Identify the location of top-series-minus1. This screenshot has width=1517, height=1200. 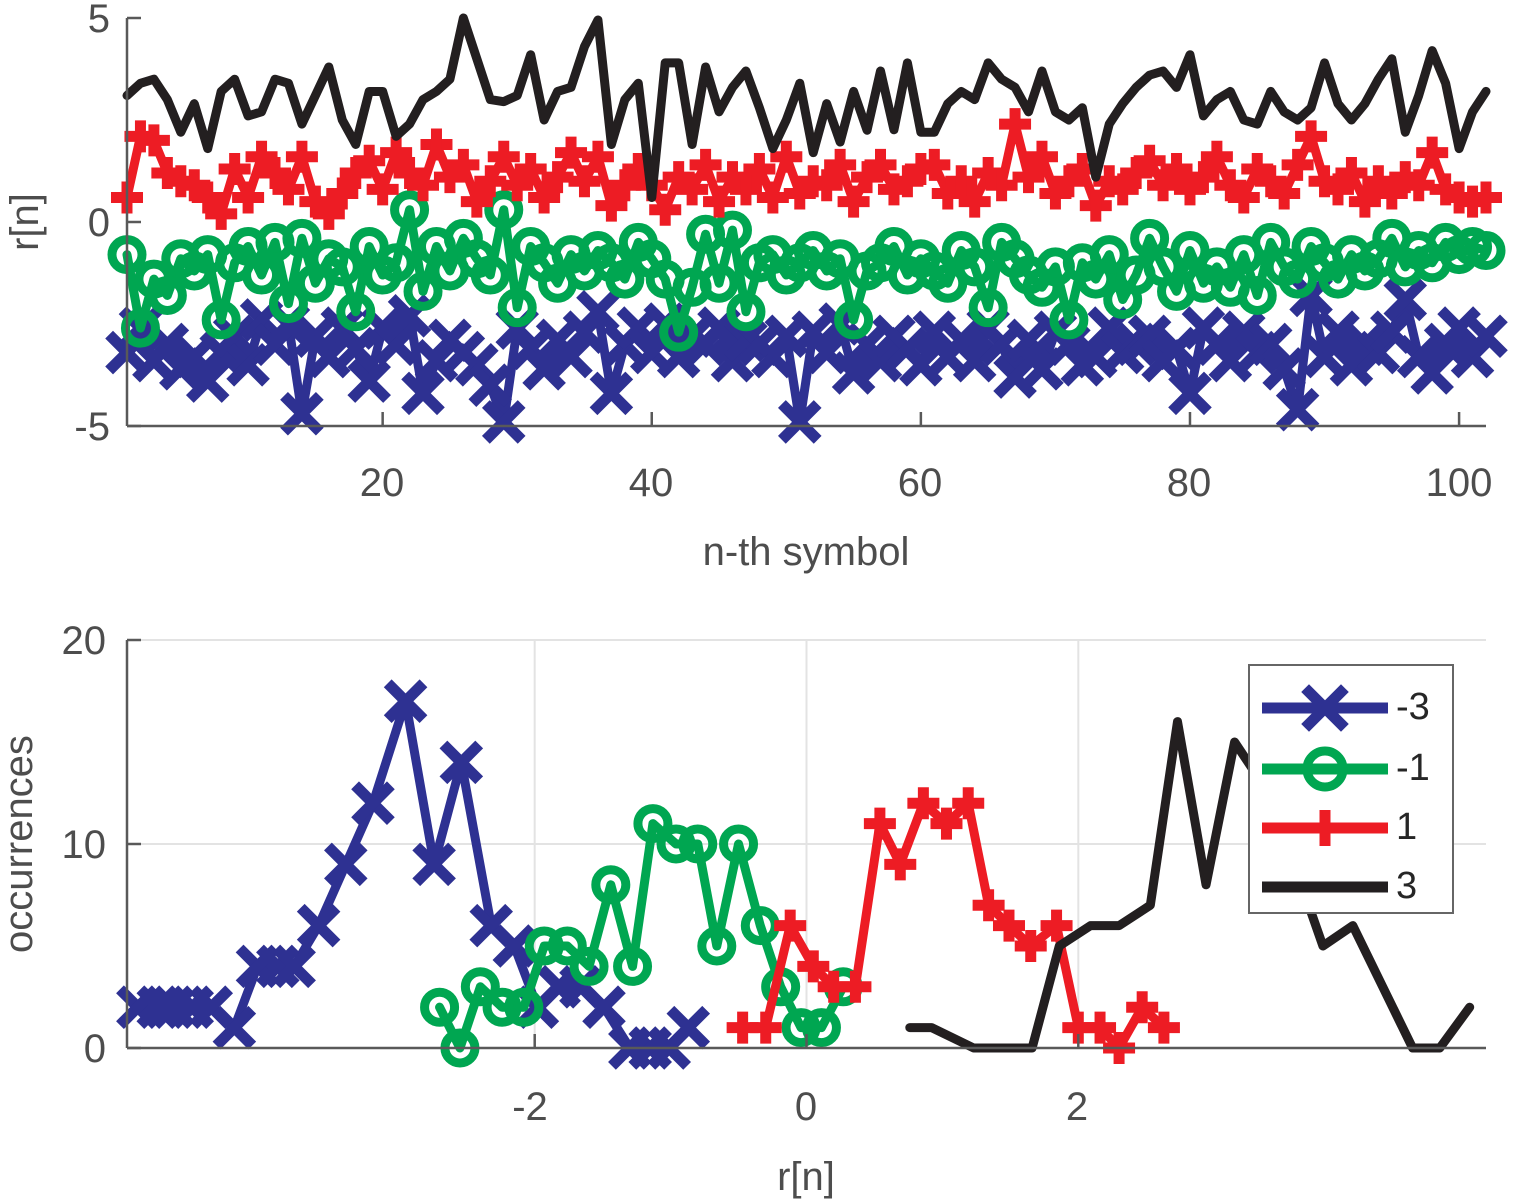
(806, 271).